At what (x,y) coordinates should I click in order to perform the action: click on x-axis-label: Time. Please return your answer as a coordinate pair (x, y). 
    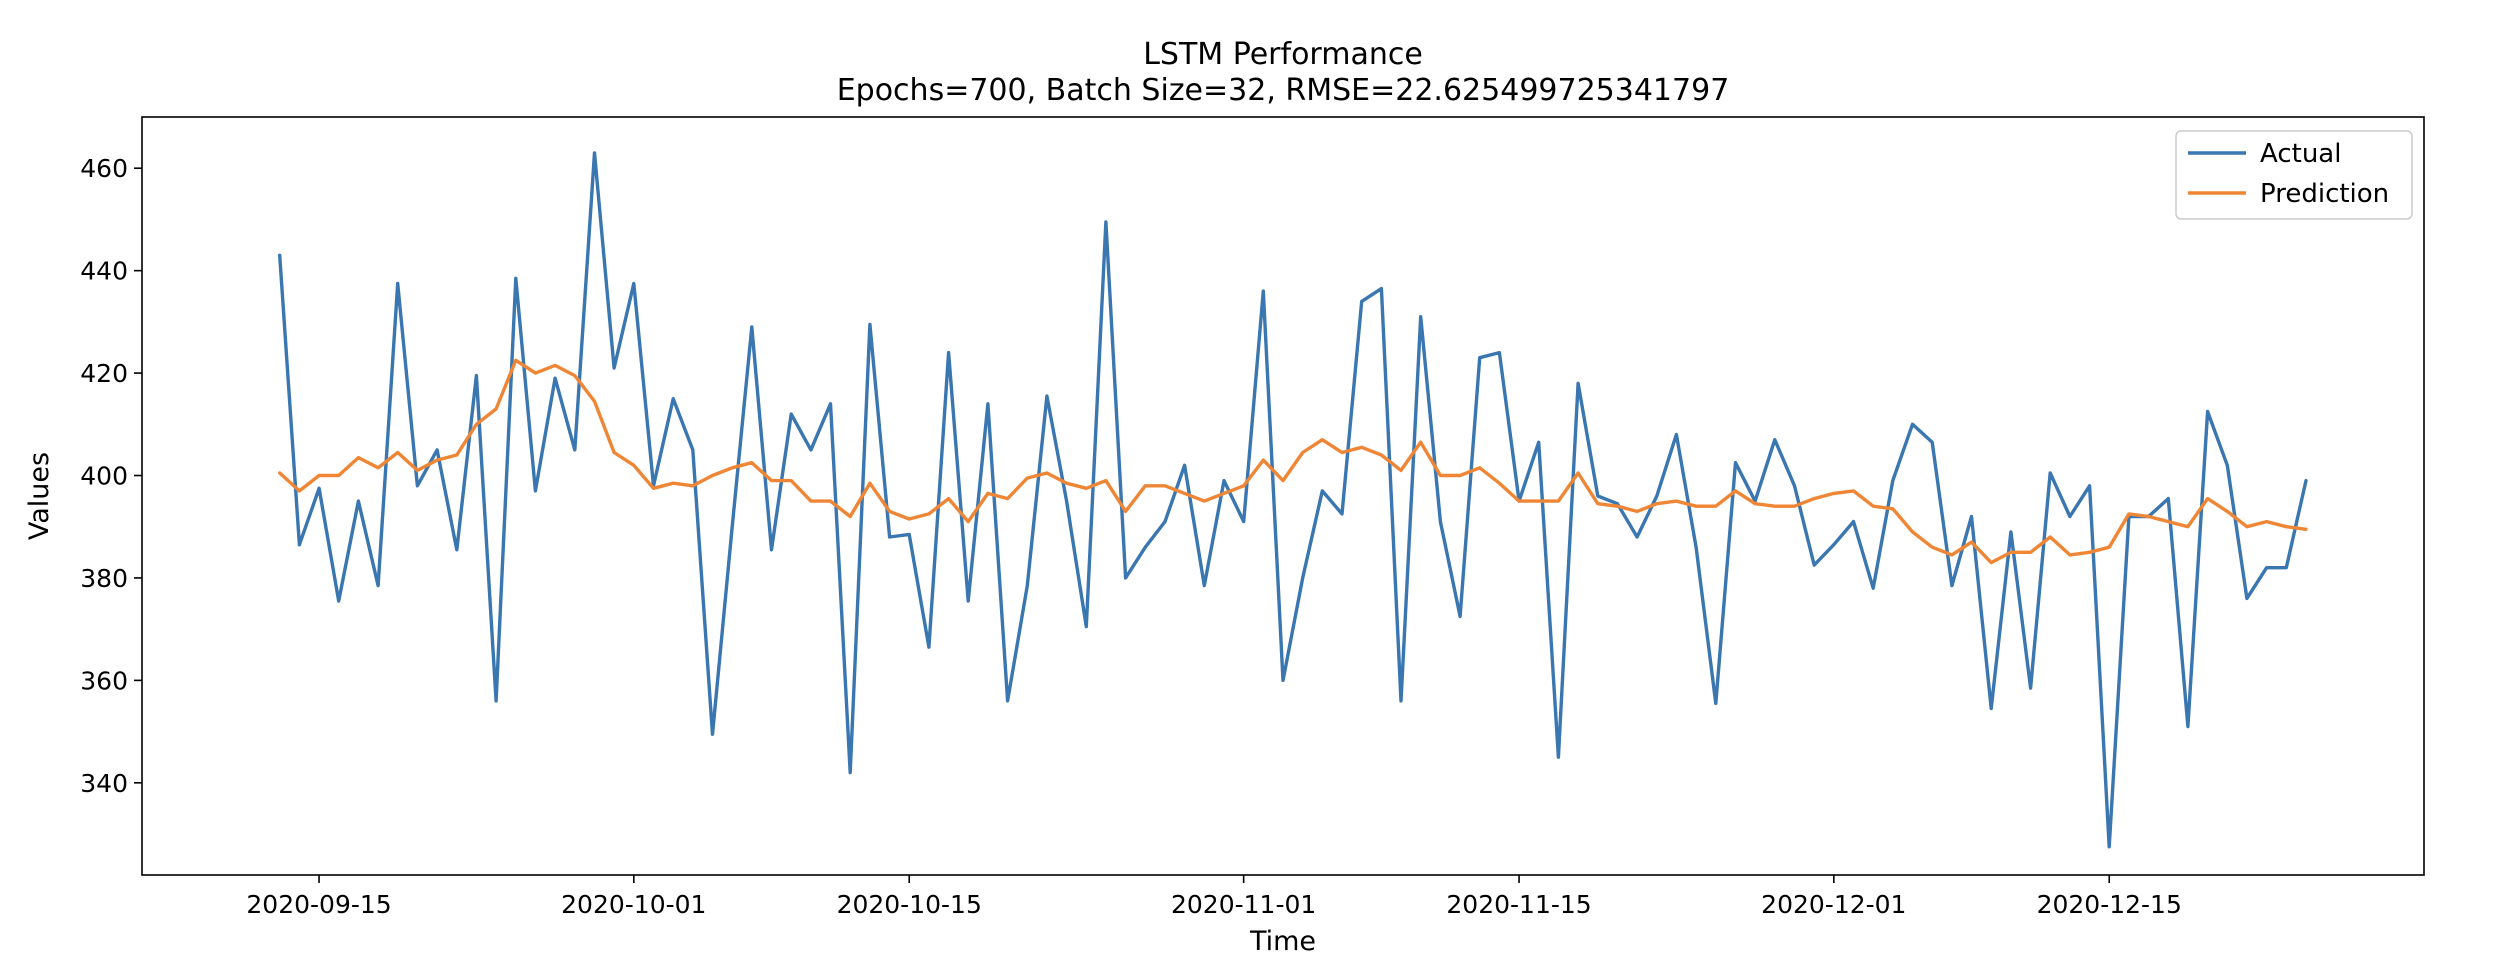
    Looking at the image, I should click on (1282, 941).